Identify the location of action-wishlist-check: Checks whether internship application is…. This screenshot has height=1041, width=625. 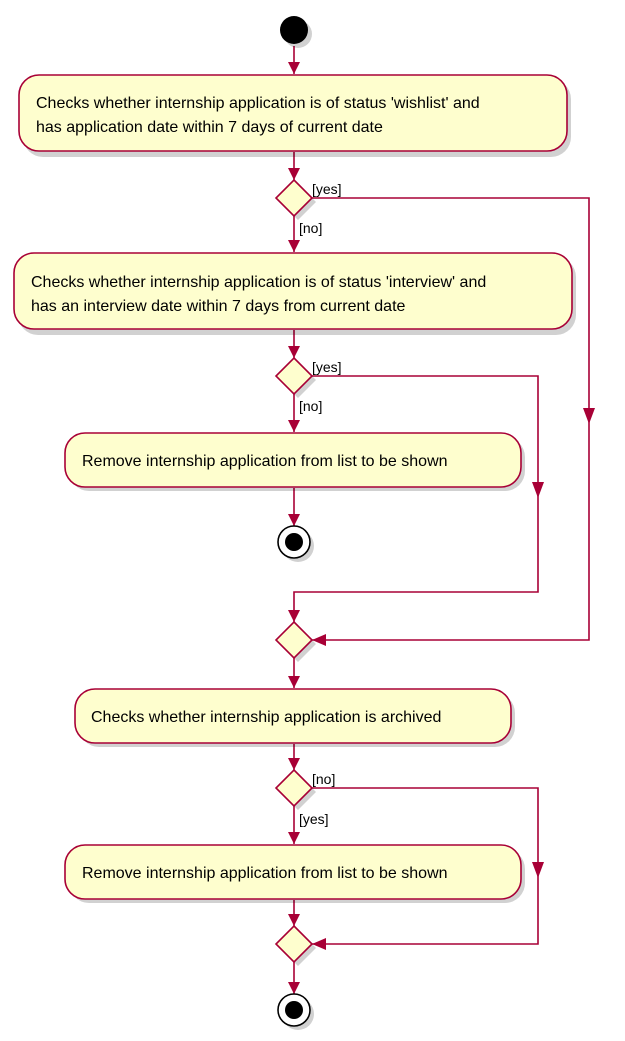
(294, 115).